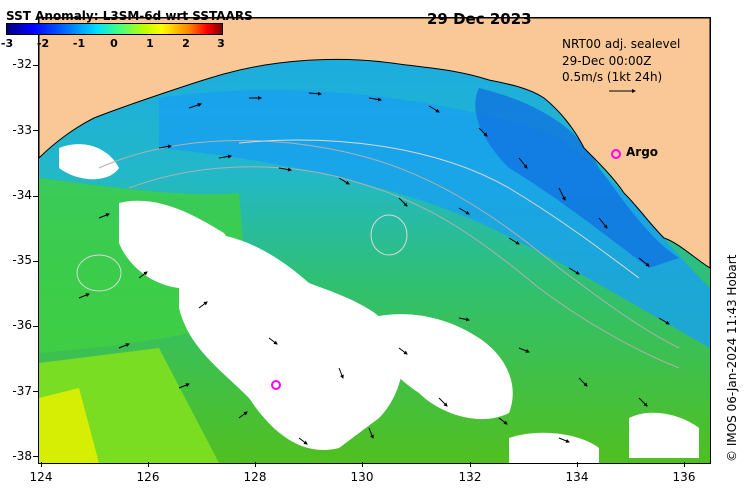  I want to click on colorbar-tick: -1, so click(79, 43).